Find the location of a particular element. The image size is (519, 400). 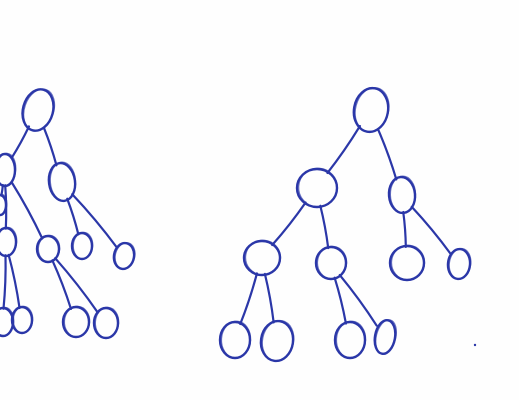

edge-L1-L3 is located at coordinates (50, 147).